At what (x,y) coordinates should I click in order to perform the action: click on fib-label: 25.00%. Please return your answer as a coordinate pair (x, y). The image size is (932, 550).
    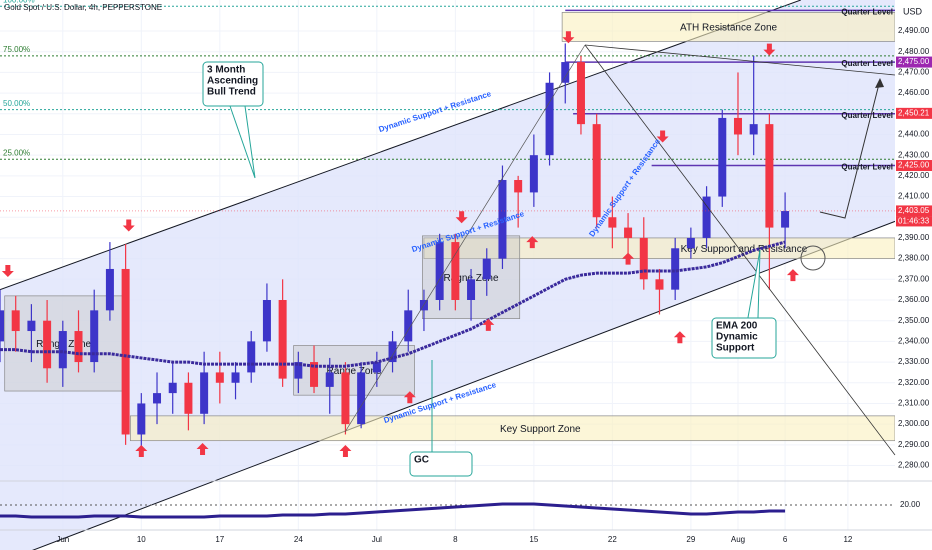
    Looking at the image, I should click on (16, 152).